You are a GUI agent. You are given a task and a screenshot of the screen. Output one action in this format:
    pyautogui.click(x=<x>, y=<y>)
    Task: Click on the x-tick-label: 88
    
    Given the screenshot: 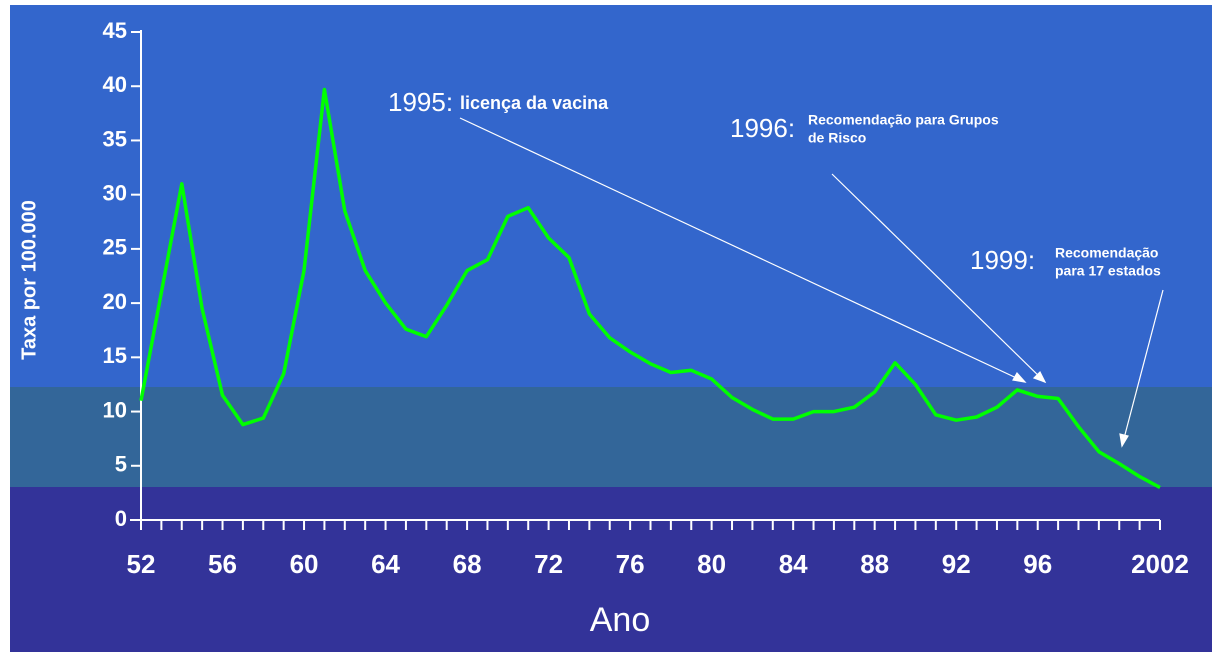 What is the action you would take?
    pyautogui.click(x=874, y=564)
    